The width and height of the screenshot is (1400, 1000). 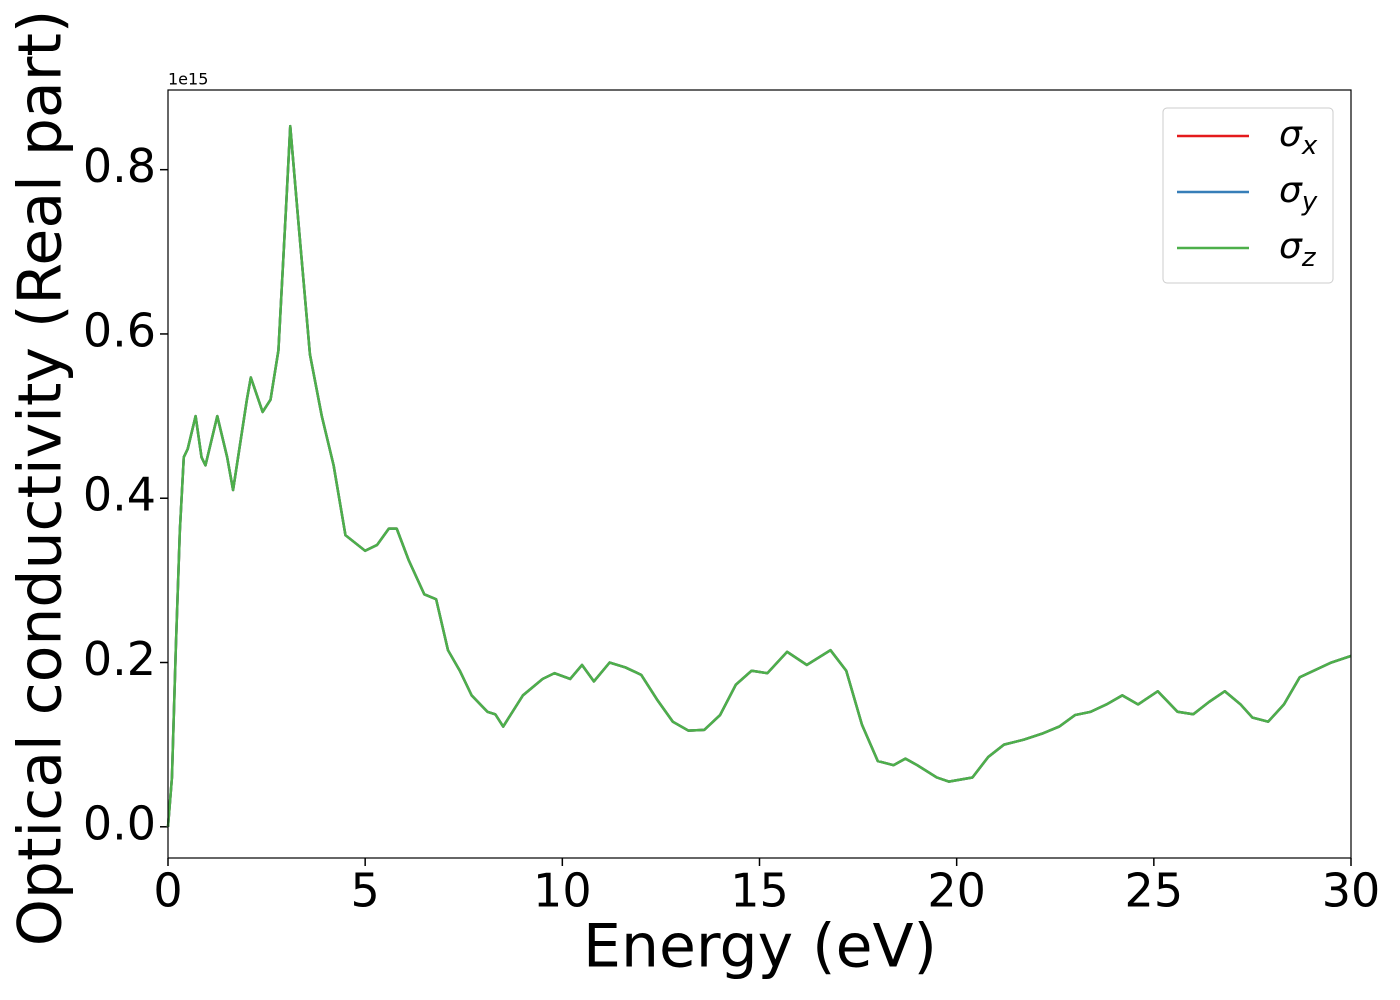 What do you see at coordinates (562, 891) in the screenshot?
I see `x-tick-label: 10` at bounding box center [562, 891].